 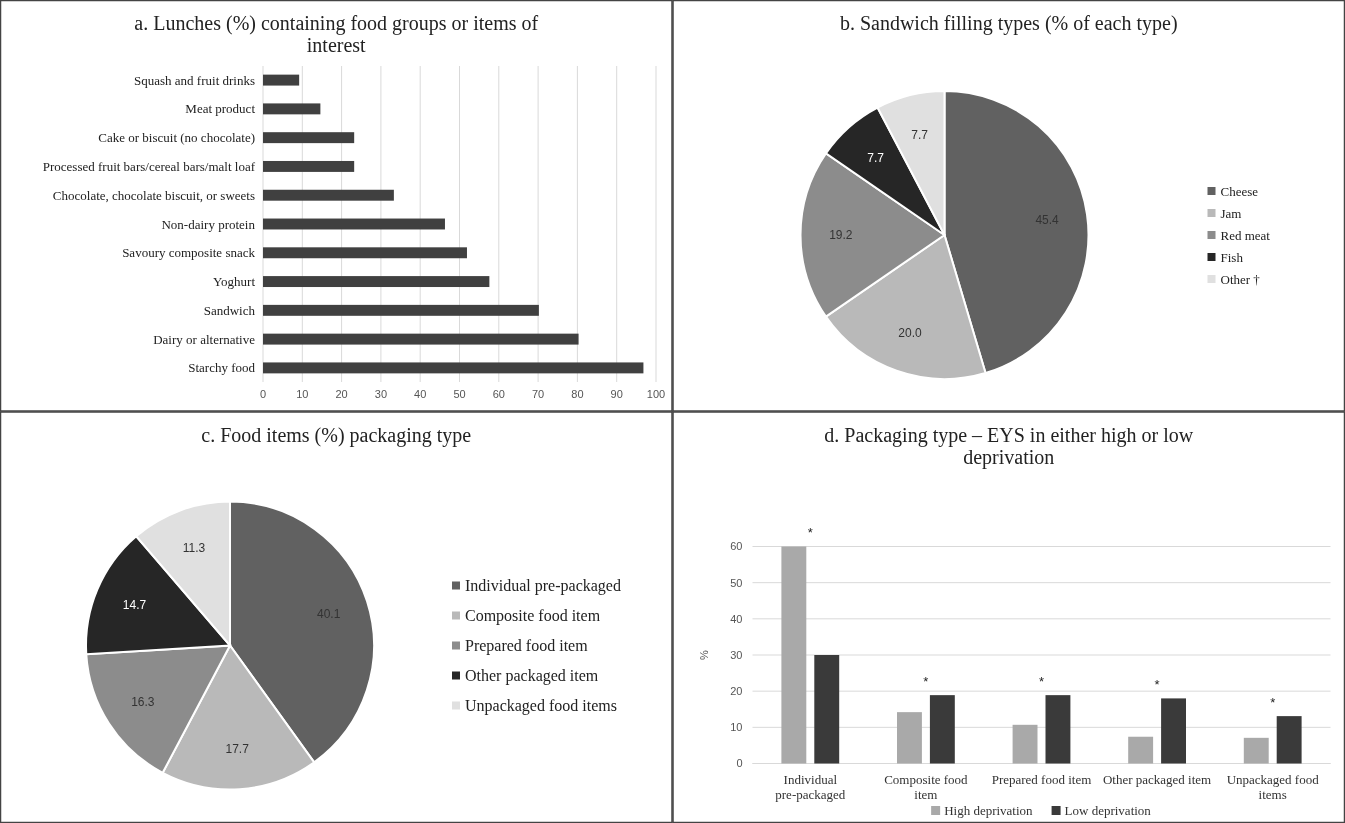 I want to click on data-label: 20.0, so click(x=910, y=332).